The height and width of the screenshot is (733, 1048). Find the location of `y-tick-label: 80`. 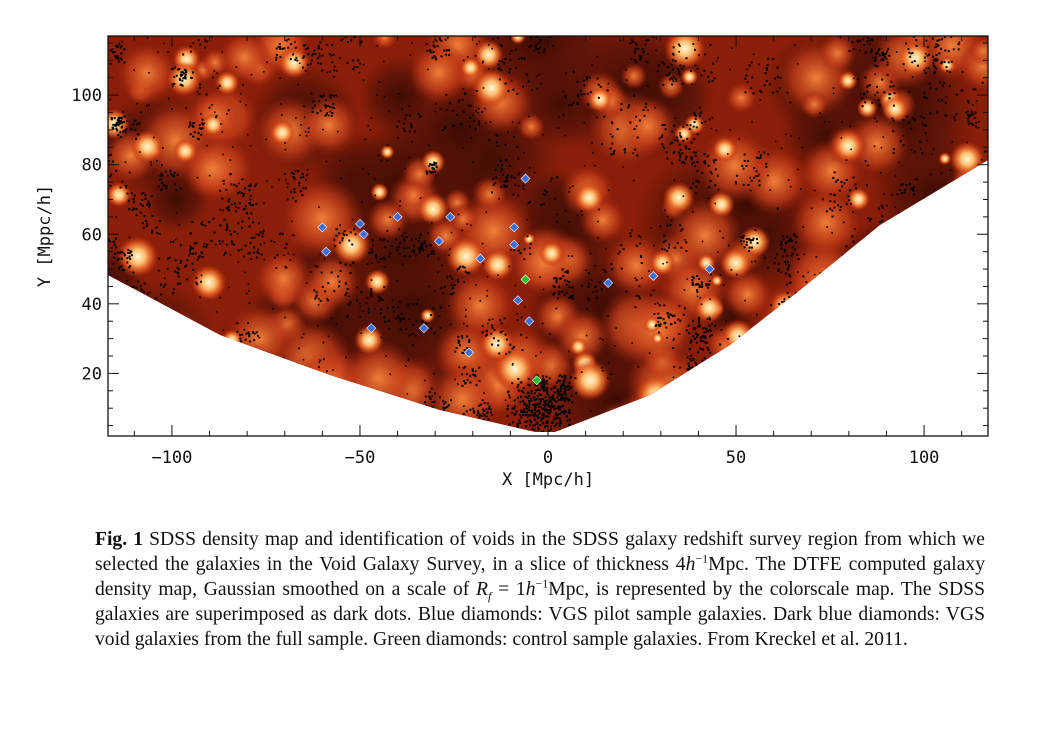

y-tick-label: 80 is located at coordinates (92, 166).